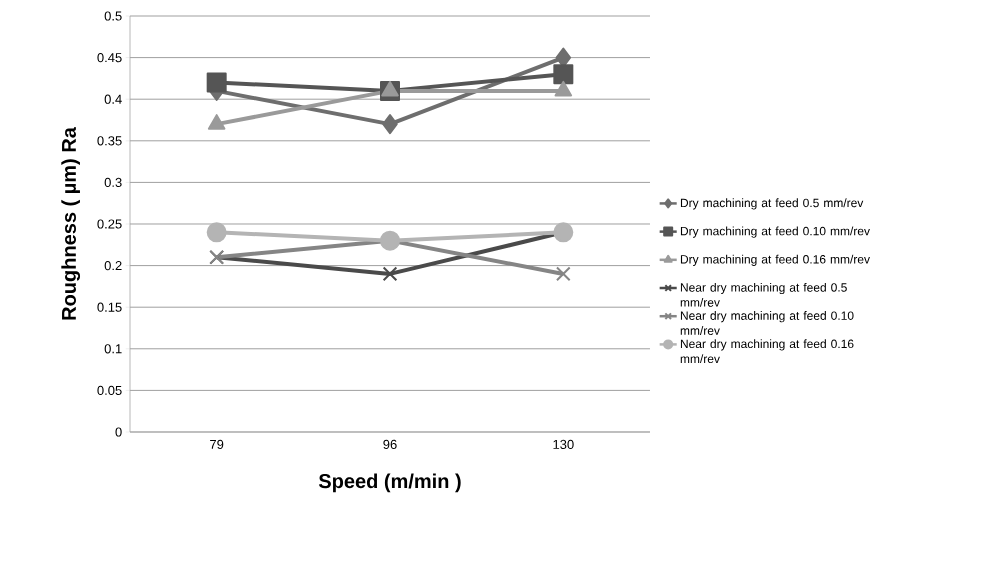 The height and width of the screenshot is (568, 1005). I want to click on legend-label: Near dry machining at feed 0.10 mm/rev, so click(767, 323).